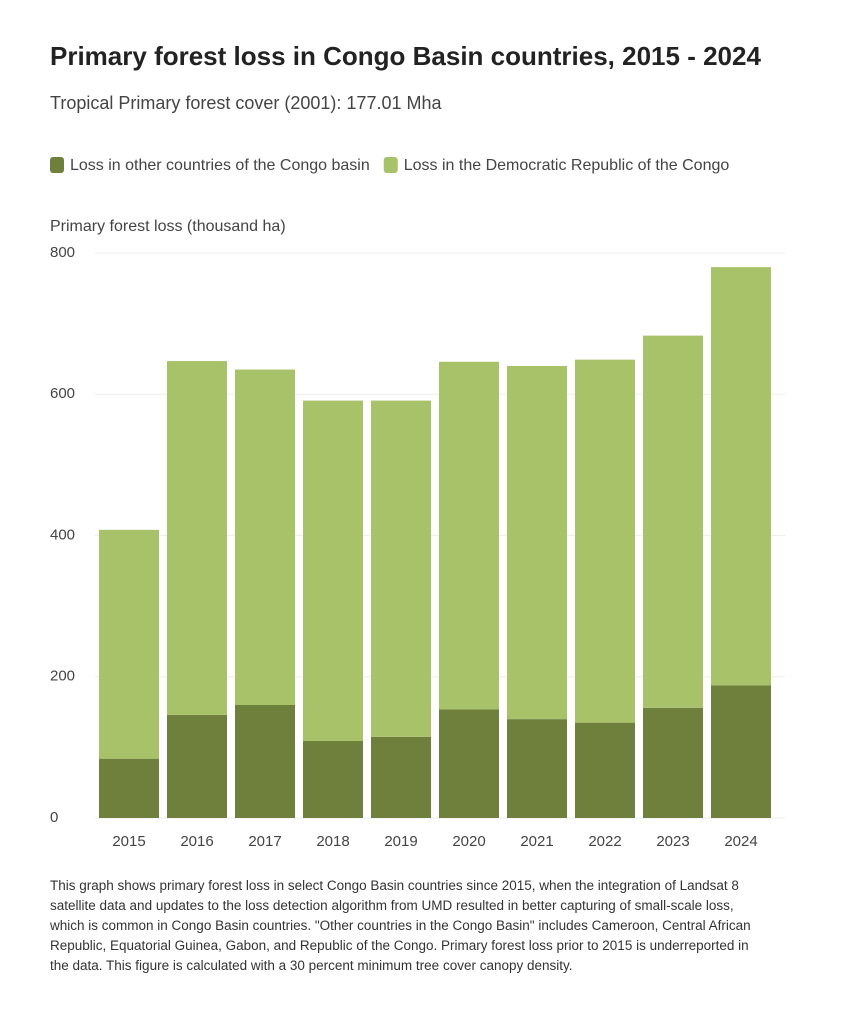  I want to click on x-tick-label: 2021, so click(536, 841).